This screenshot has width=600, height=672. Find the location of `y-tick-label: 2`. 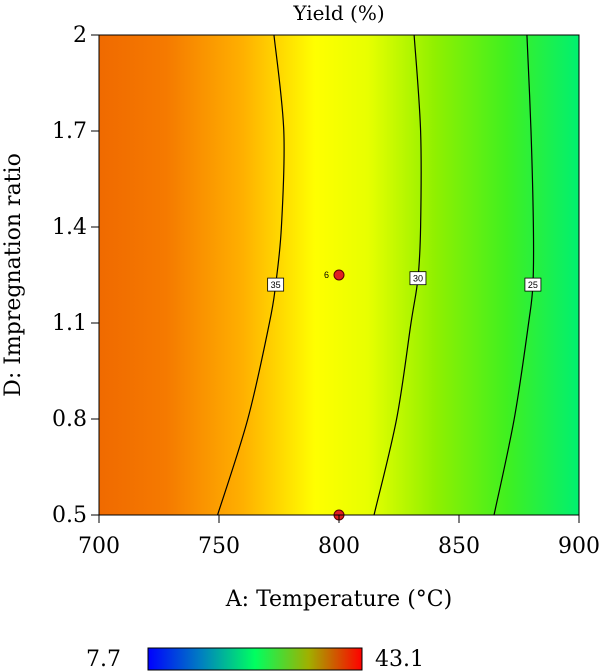

y-tick-label: 2 is located at coordinates (80, 35).